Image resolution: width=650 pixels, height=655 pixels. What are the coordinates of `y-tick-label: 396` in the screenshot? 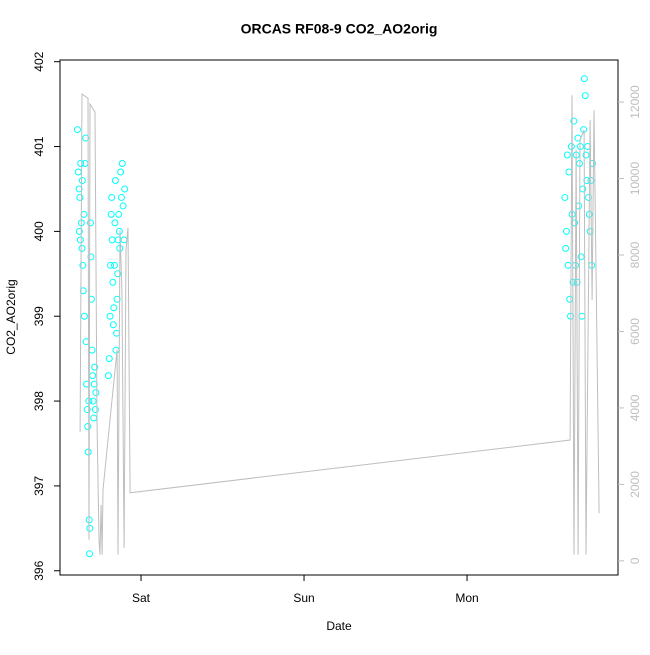 It's located at (39, 570).